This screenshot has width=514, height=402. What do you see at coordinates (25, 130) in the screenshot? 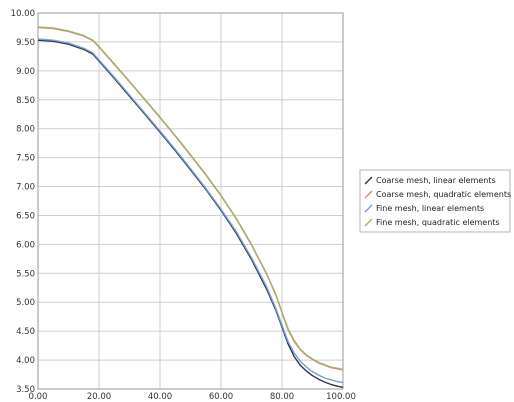
I see `y-tick-label: 8.00` at bounding box center [25, 130].